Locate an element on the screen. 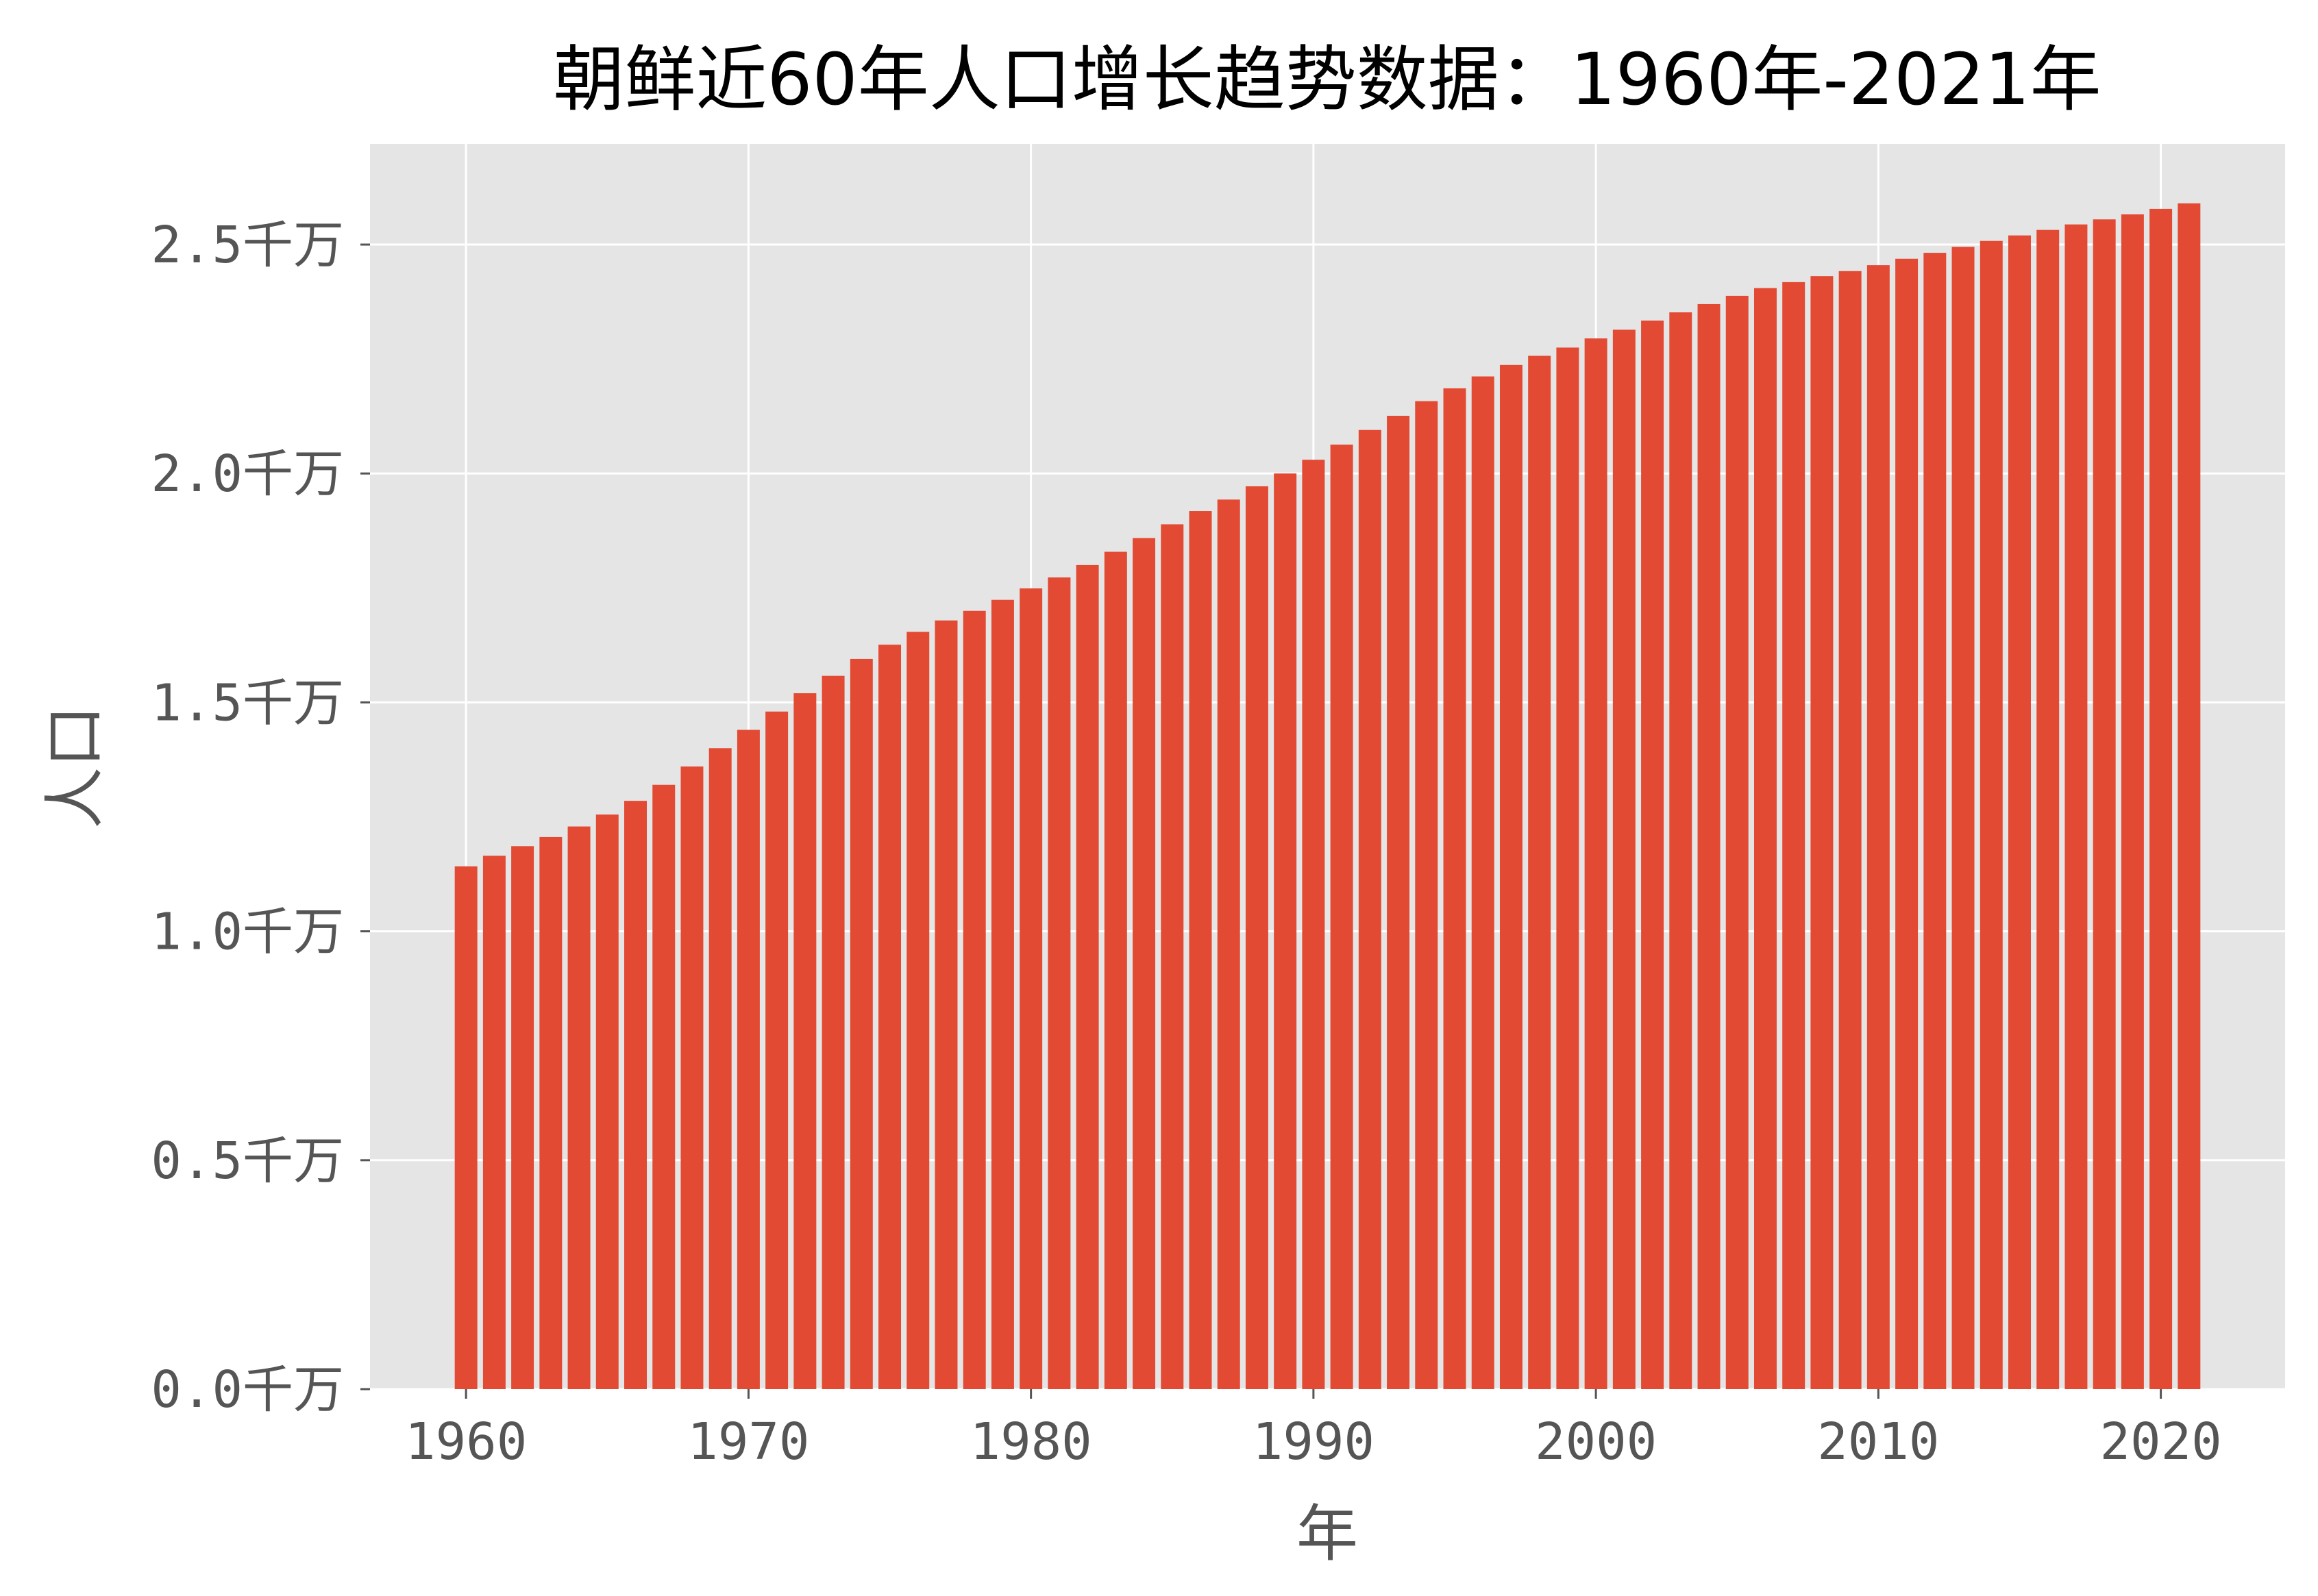  y-tick-label: 0.0千万 is located at coordinates (248, 1389).